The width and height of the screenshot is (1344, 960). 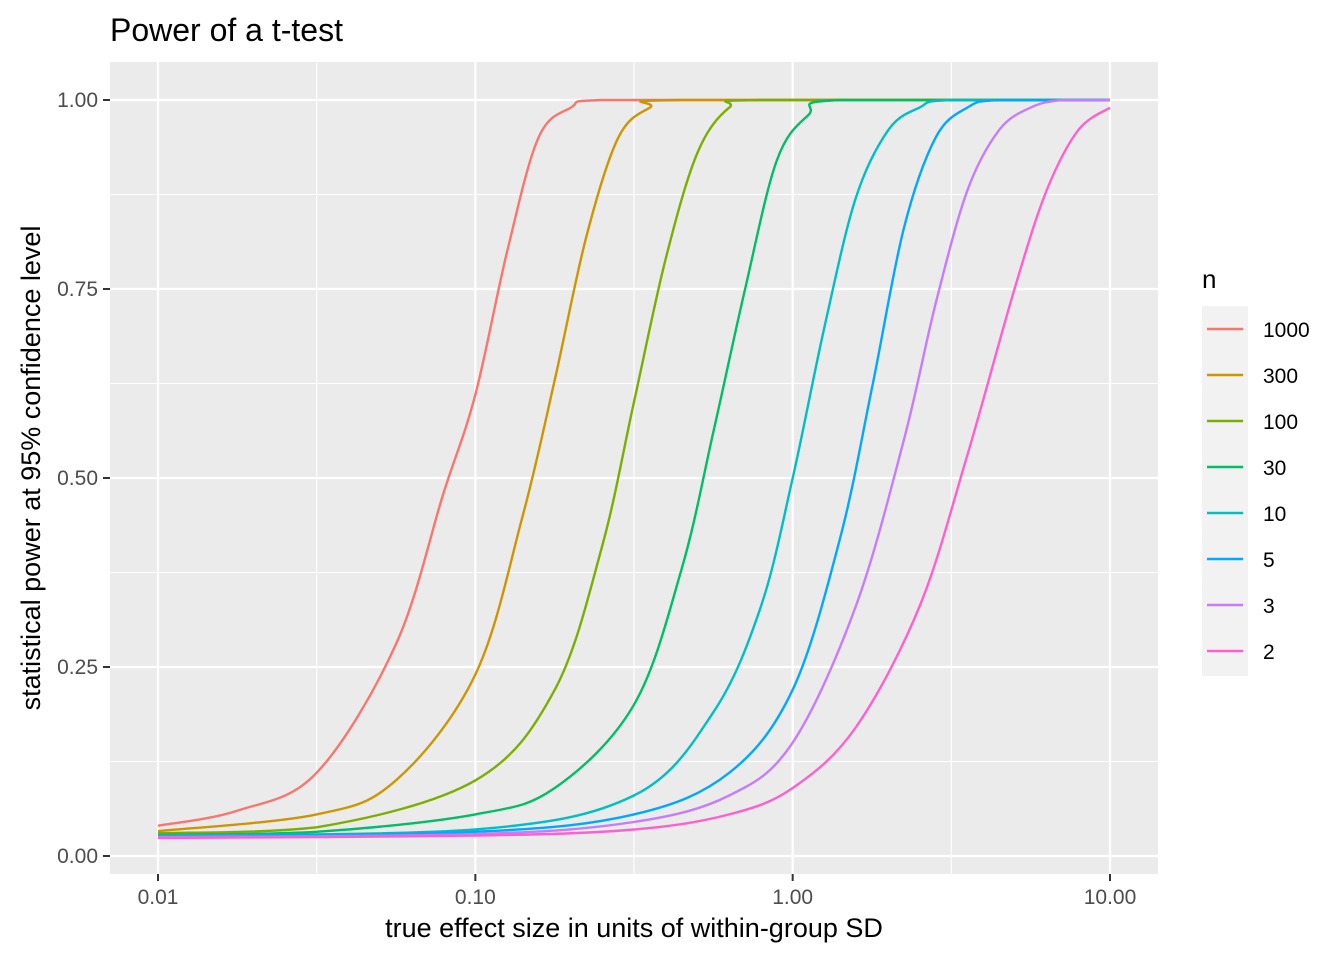 What do you see at coordinates (1280, 422) in the screenshot?
I see `legend-label-n-100: 100` at bounding box center [1280, 422].